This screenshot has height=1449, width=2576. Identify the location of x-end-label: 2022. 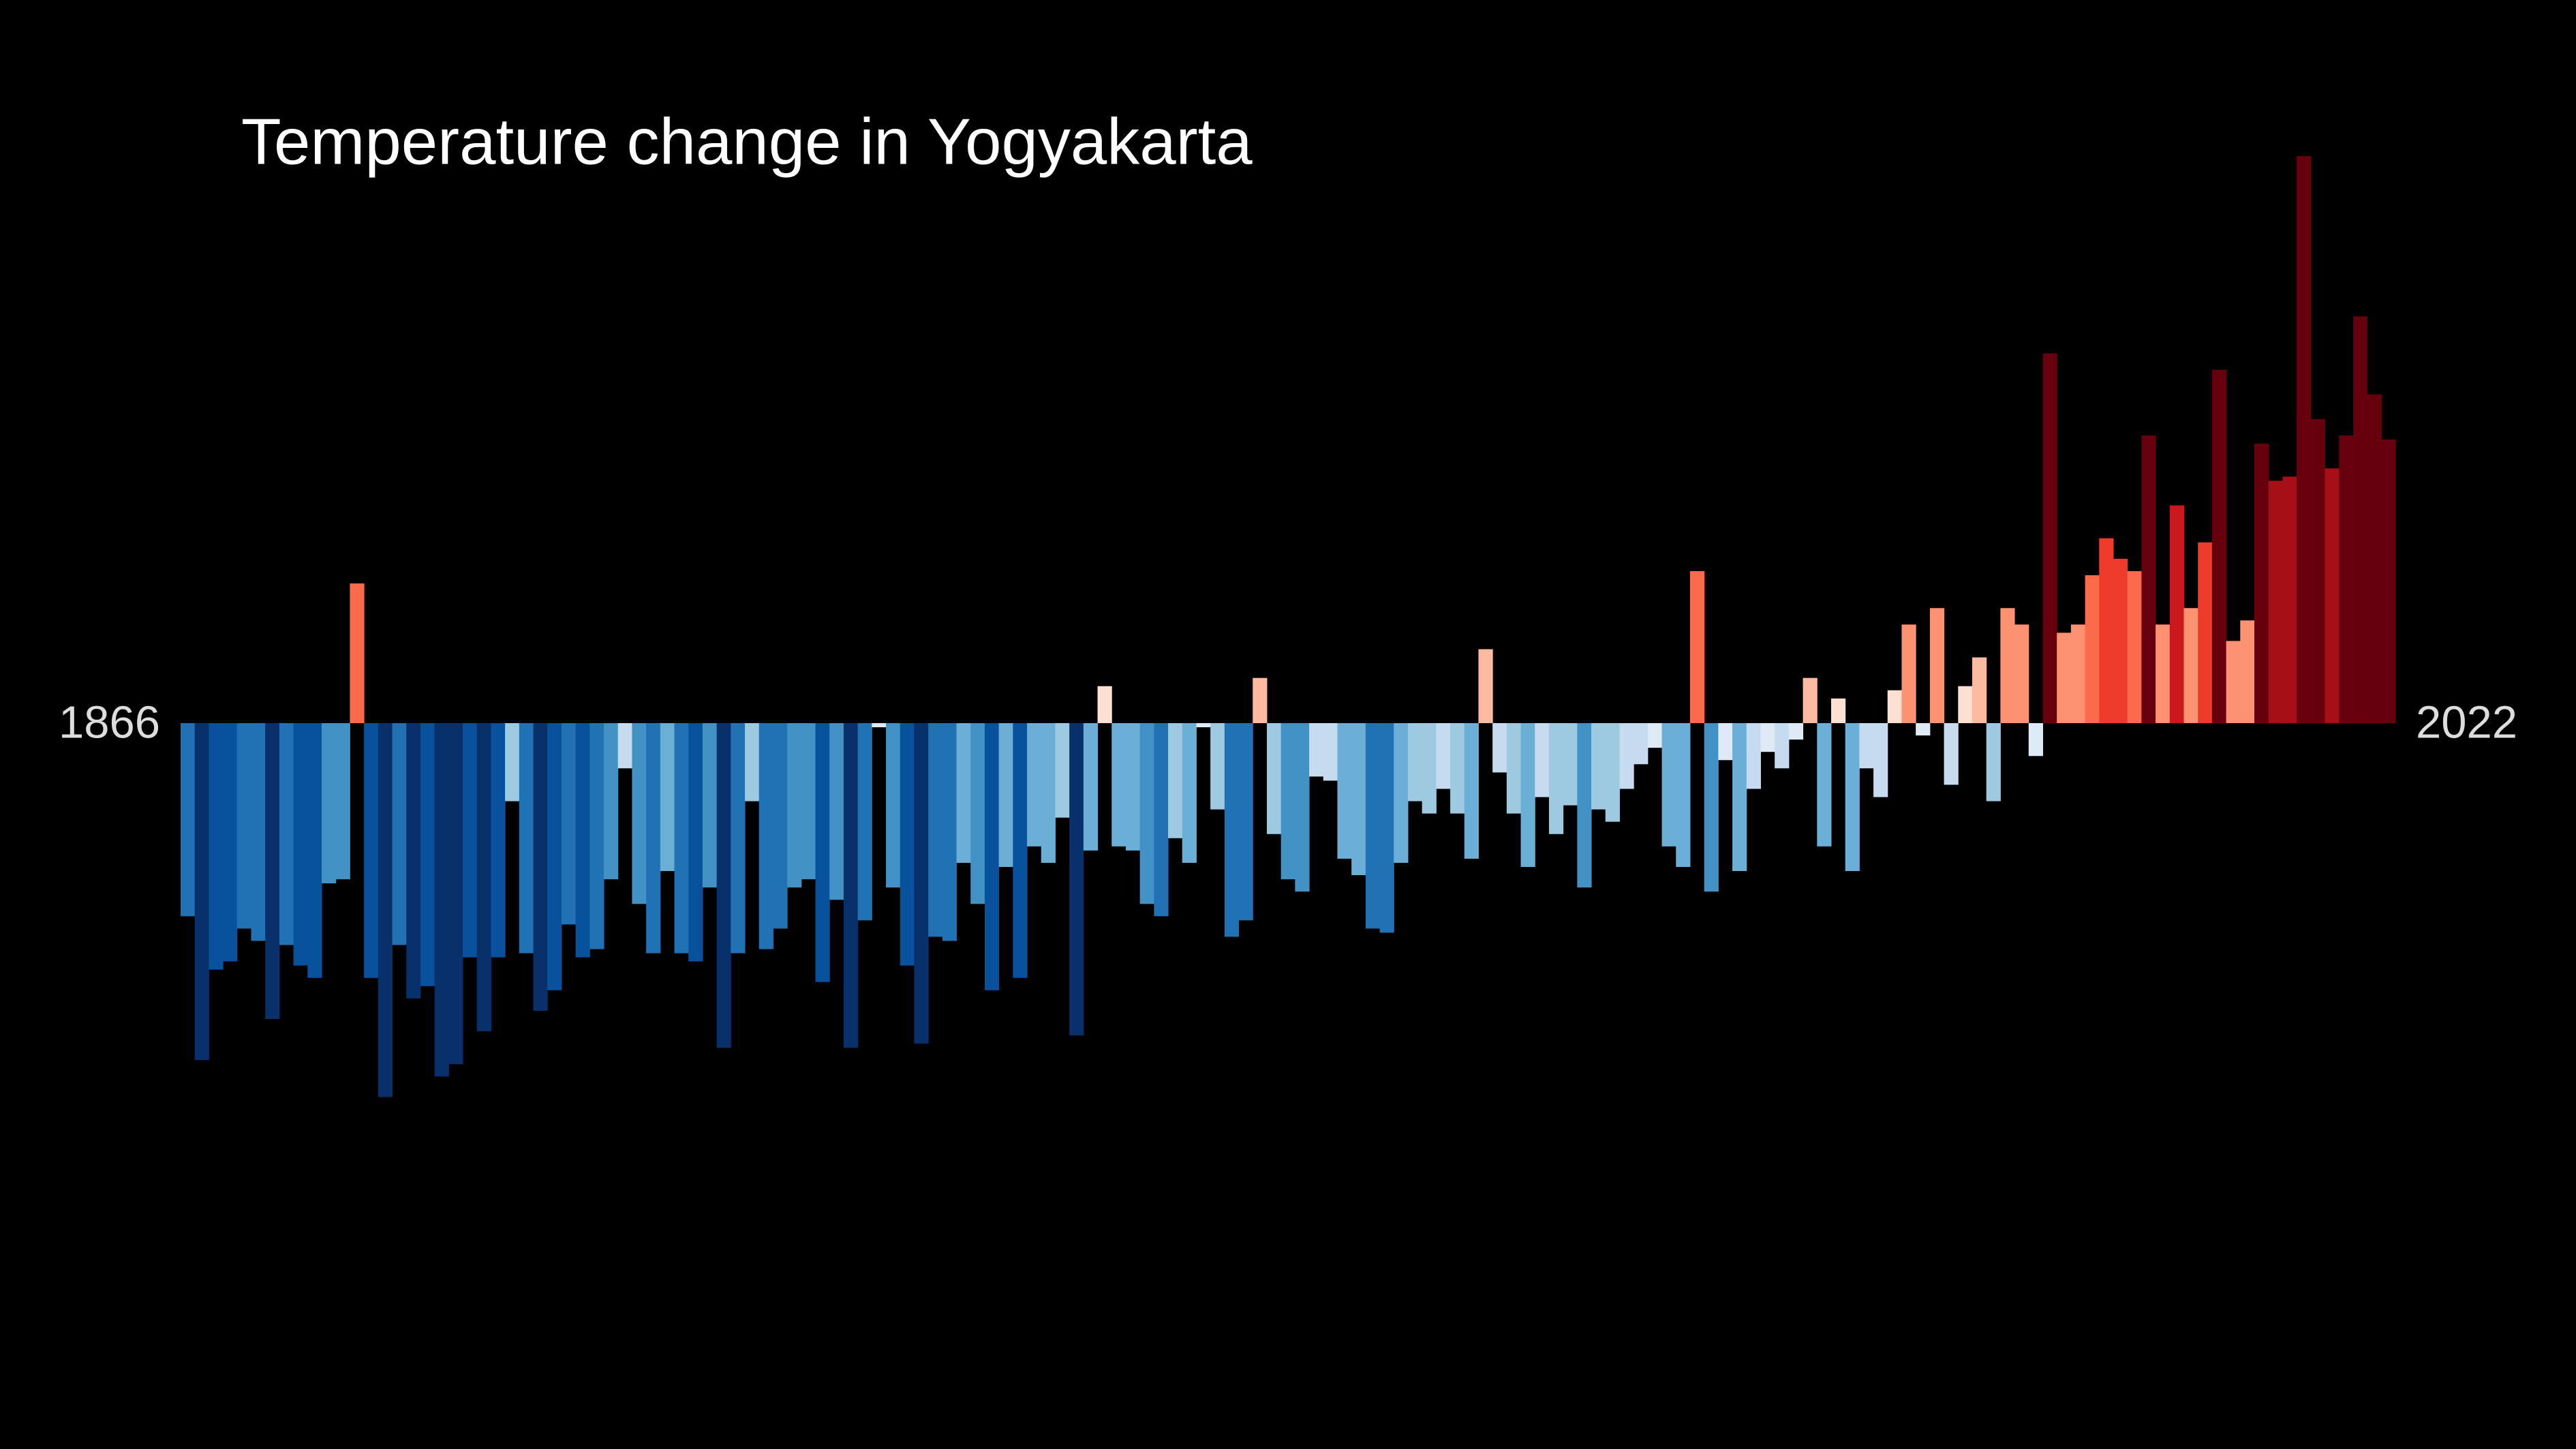
(2466, 722).